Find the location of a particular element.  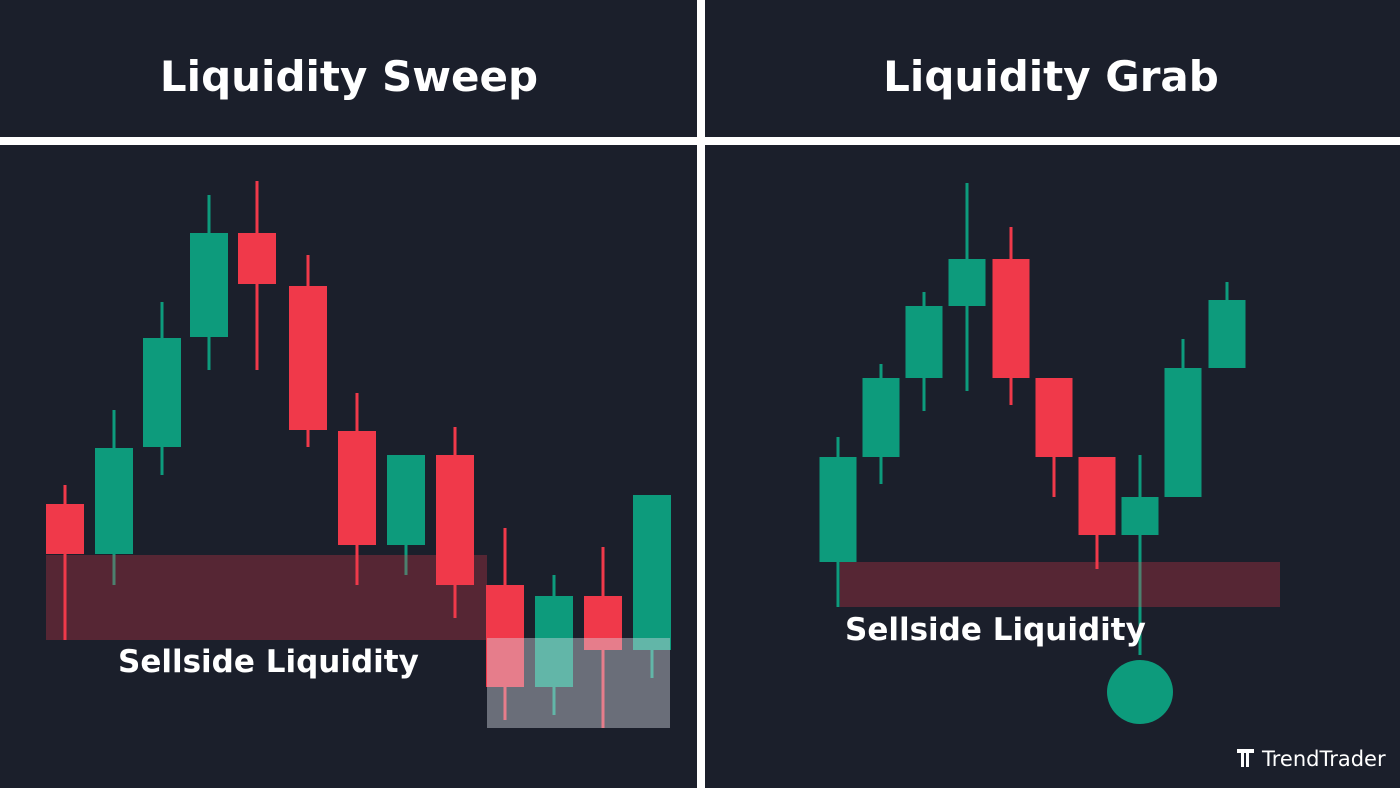

panel-title: Liquidity Sweep is located at coordinates (349, 76).